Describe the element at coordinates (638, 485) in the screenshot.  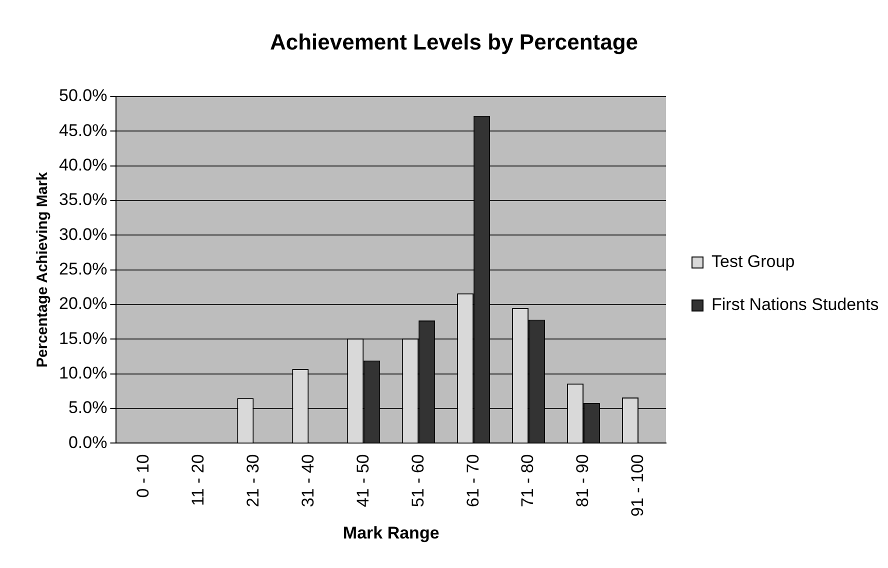
I see `x-tick-label: 91 - 100` at that location.